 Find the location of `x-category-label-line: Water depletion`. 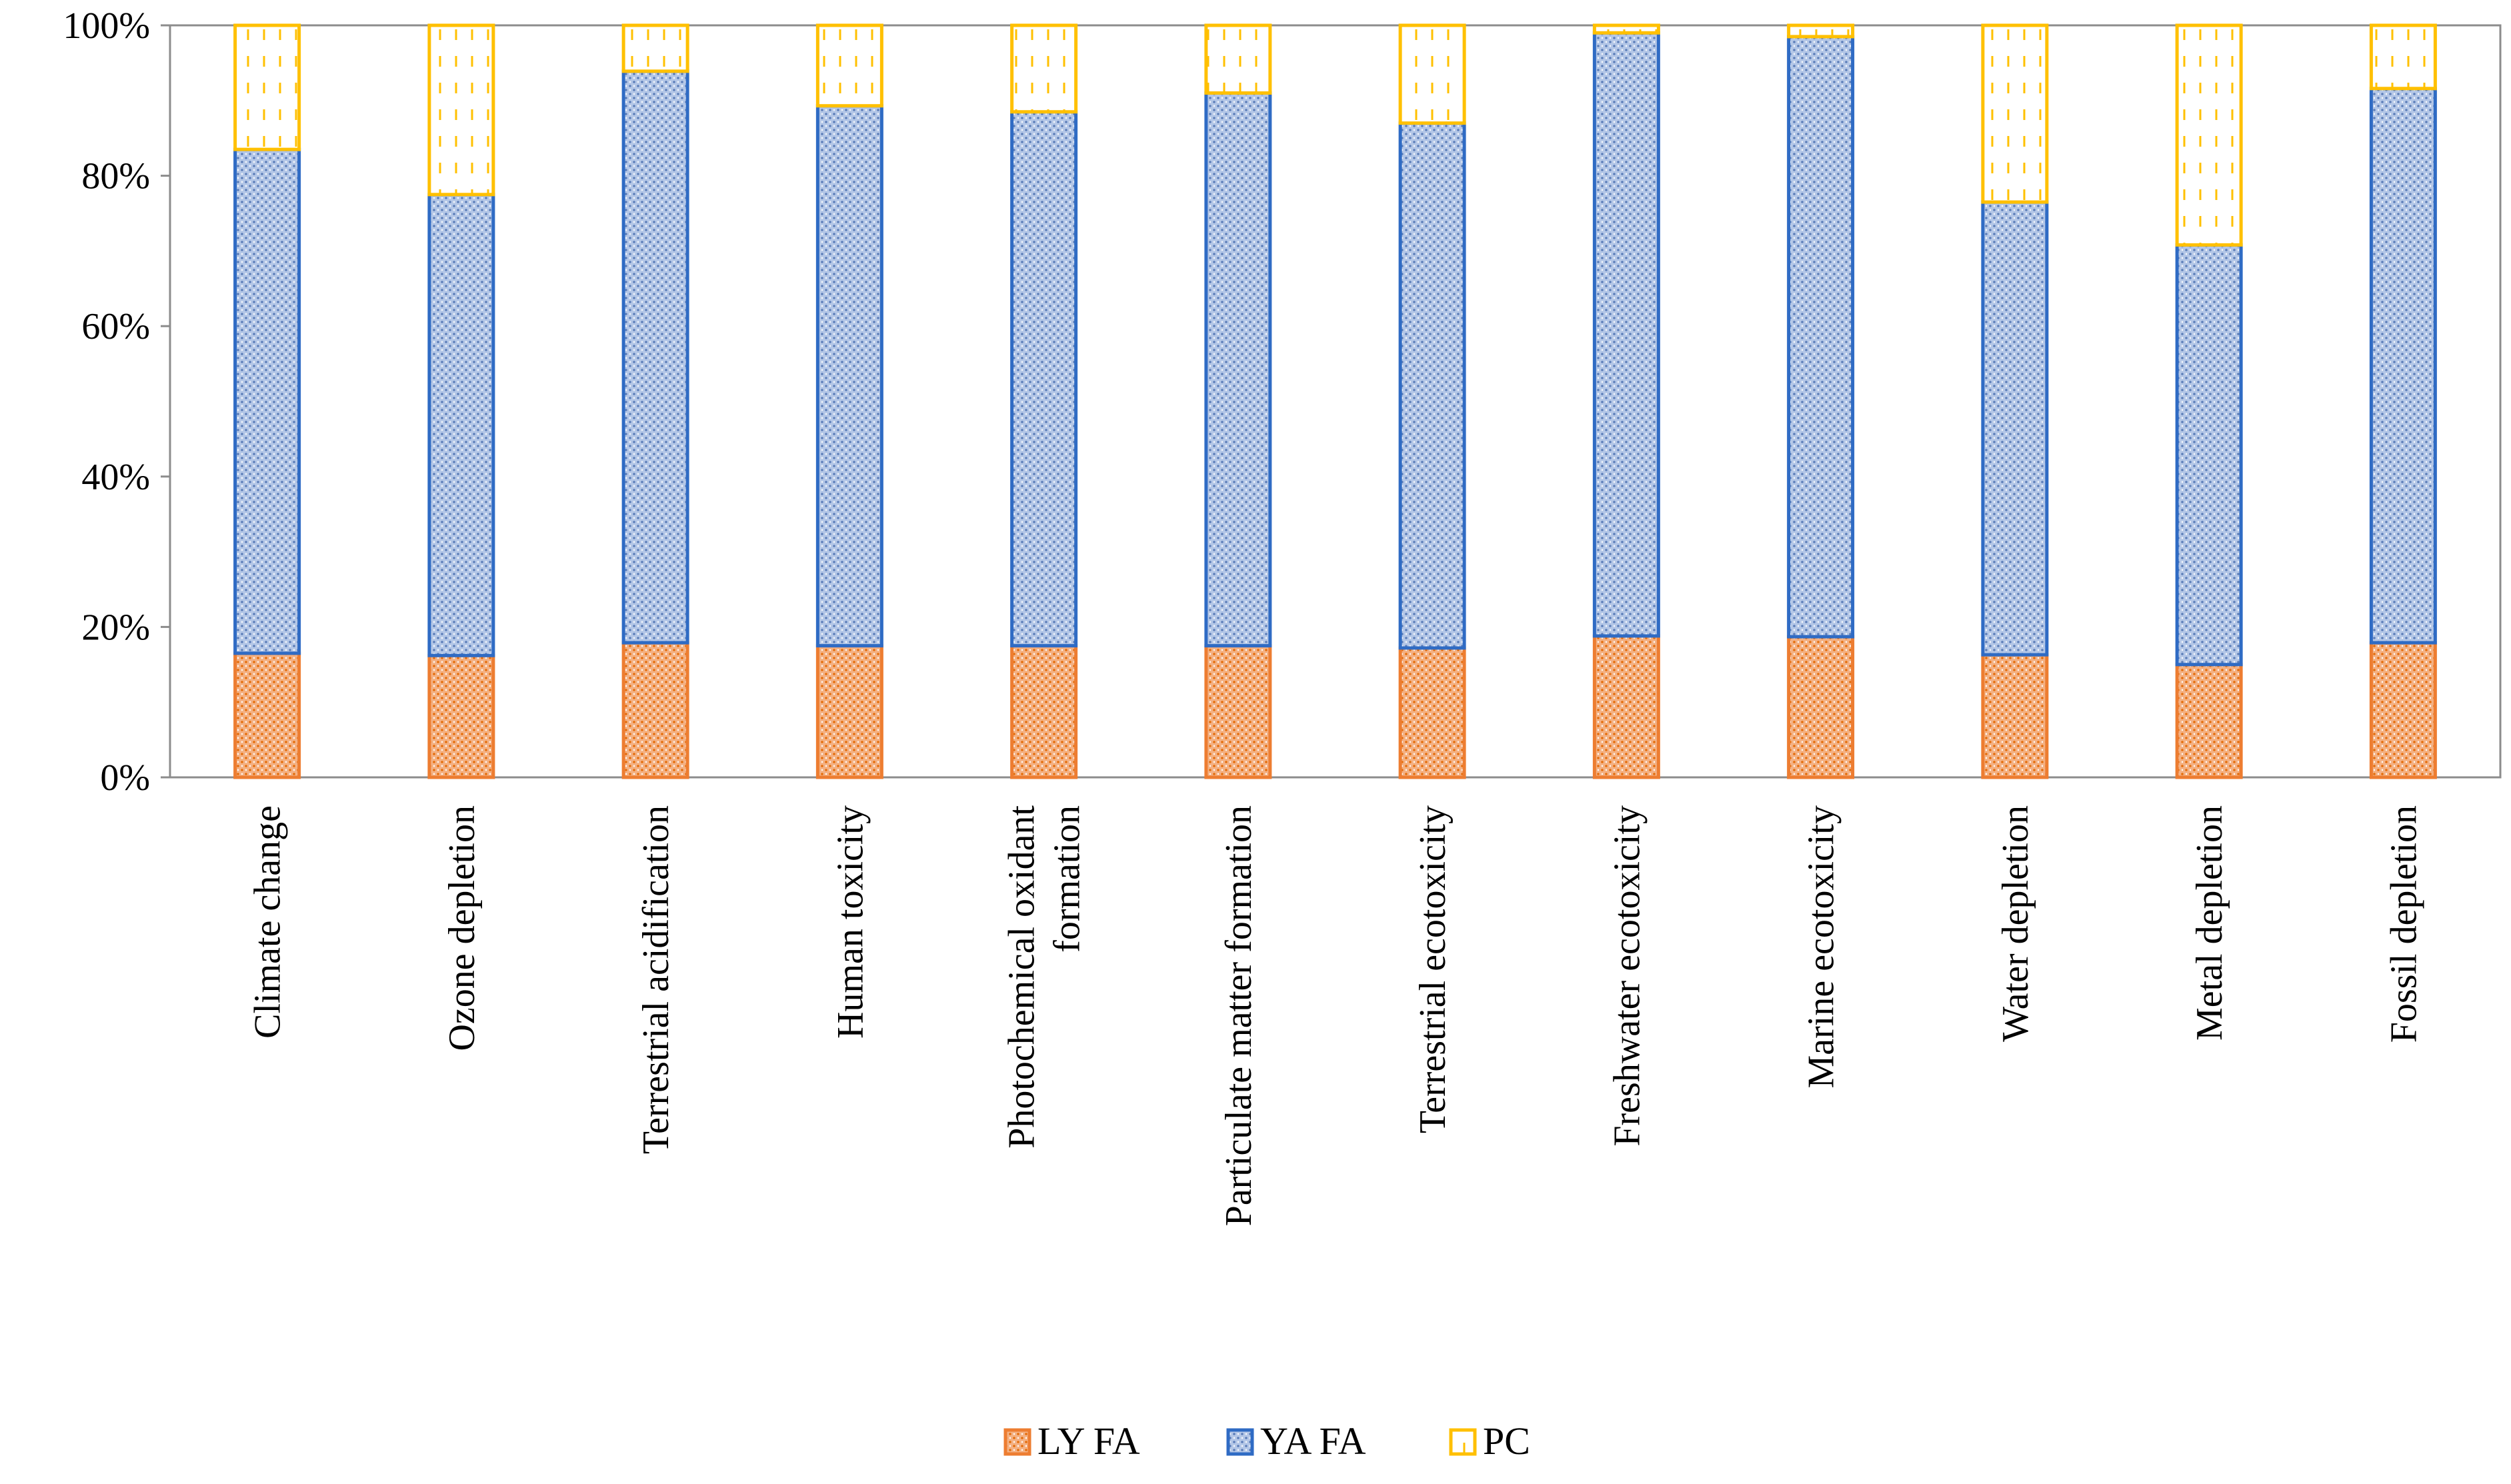

x-category-label-line: Water depletion is located at coordinates (2016, 923).